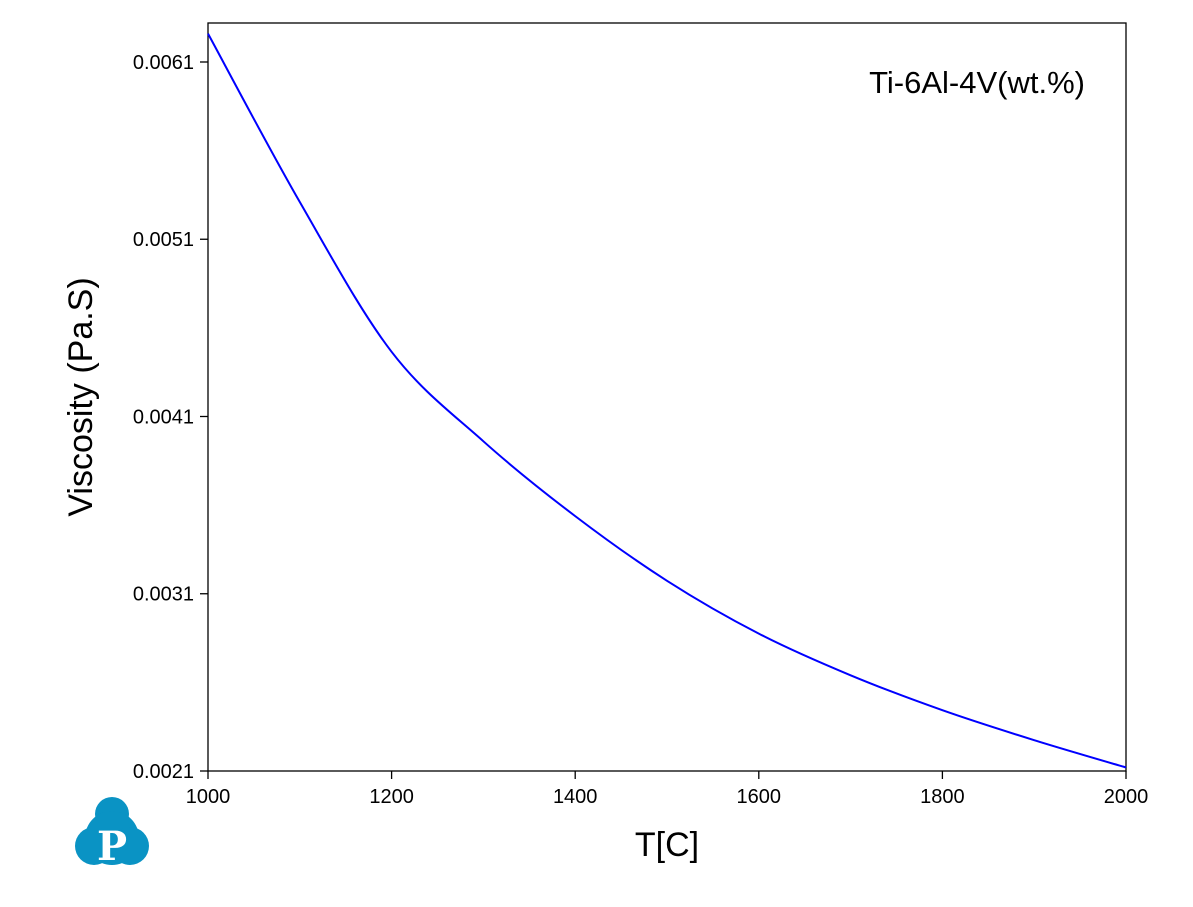 Image resolution: width=1193 pixels, height=907 pixels. What do you see at coordinates (163, 772) in the screenshot?
I see `y-tick-label: 0.0021` at bounding box center [163, 772].